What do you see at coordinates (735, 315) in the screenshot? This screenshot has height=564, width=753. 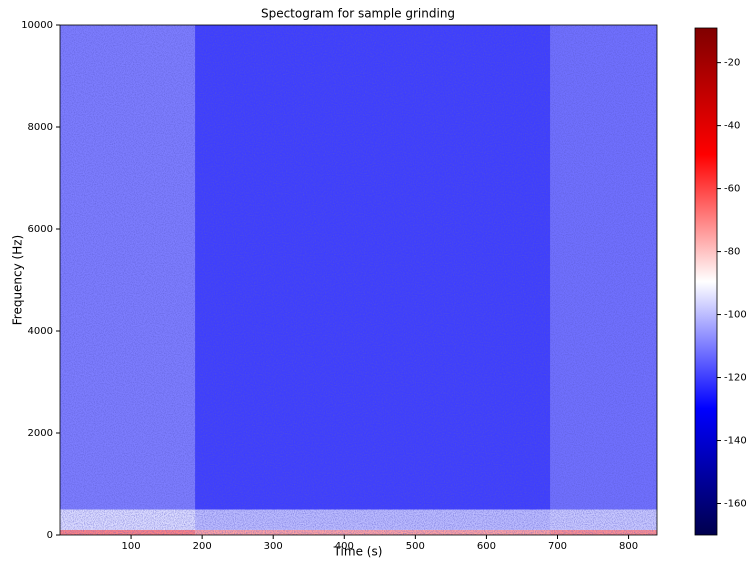 I see `colorbar-tick-label: -100` at bounding box center [735, 315].